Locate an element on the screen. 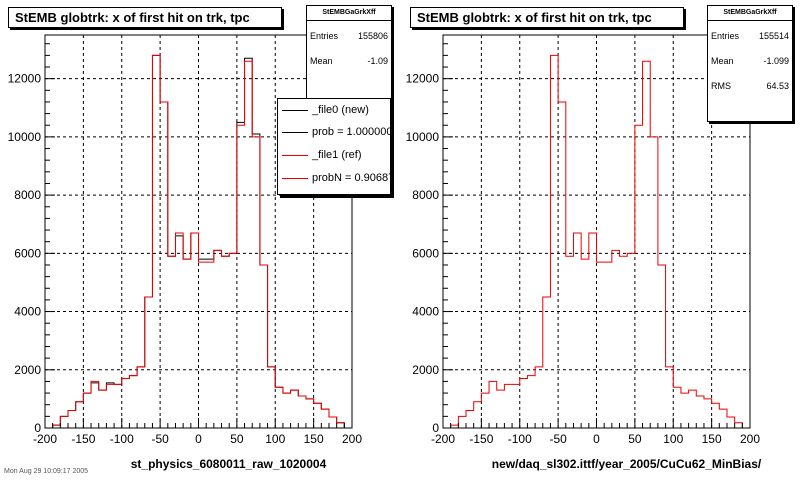 This screenshot has height=480, width=800. right-x-tick-label: 150 is located at coordinates (712, 439).